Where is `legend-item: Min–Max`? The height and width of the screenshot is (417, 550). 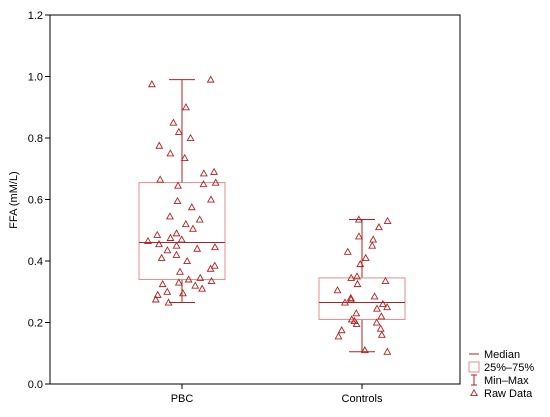
legend-item: Min–Max is located at coordinates (500, 380).